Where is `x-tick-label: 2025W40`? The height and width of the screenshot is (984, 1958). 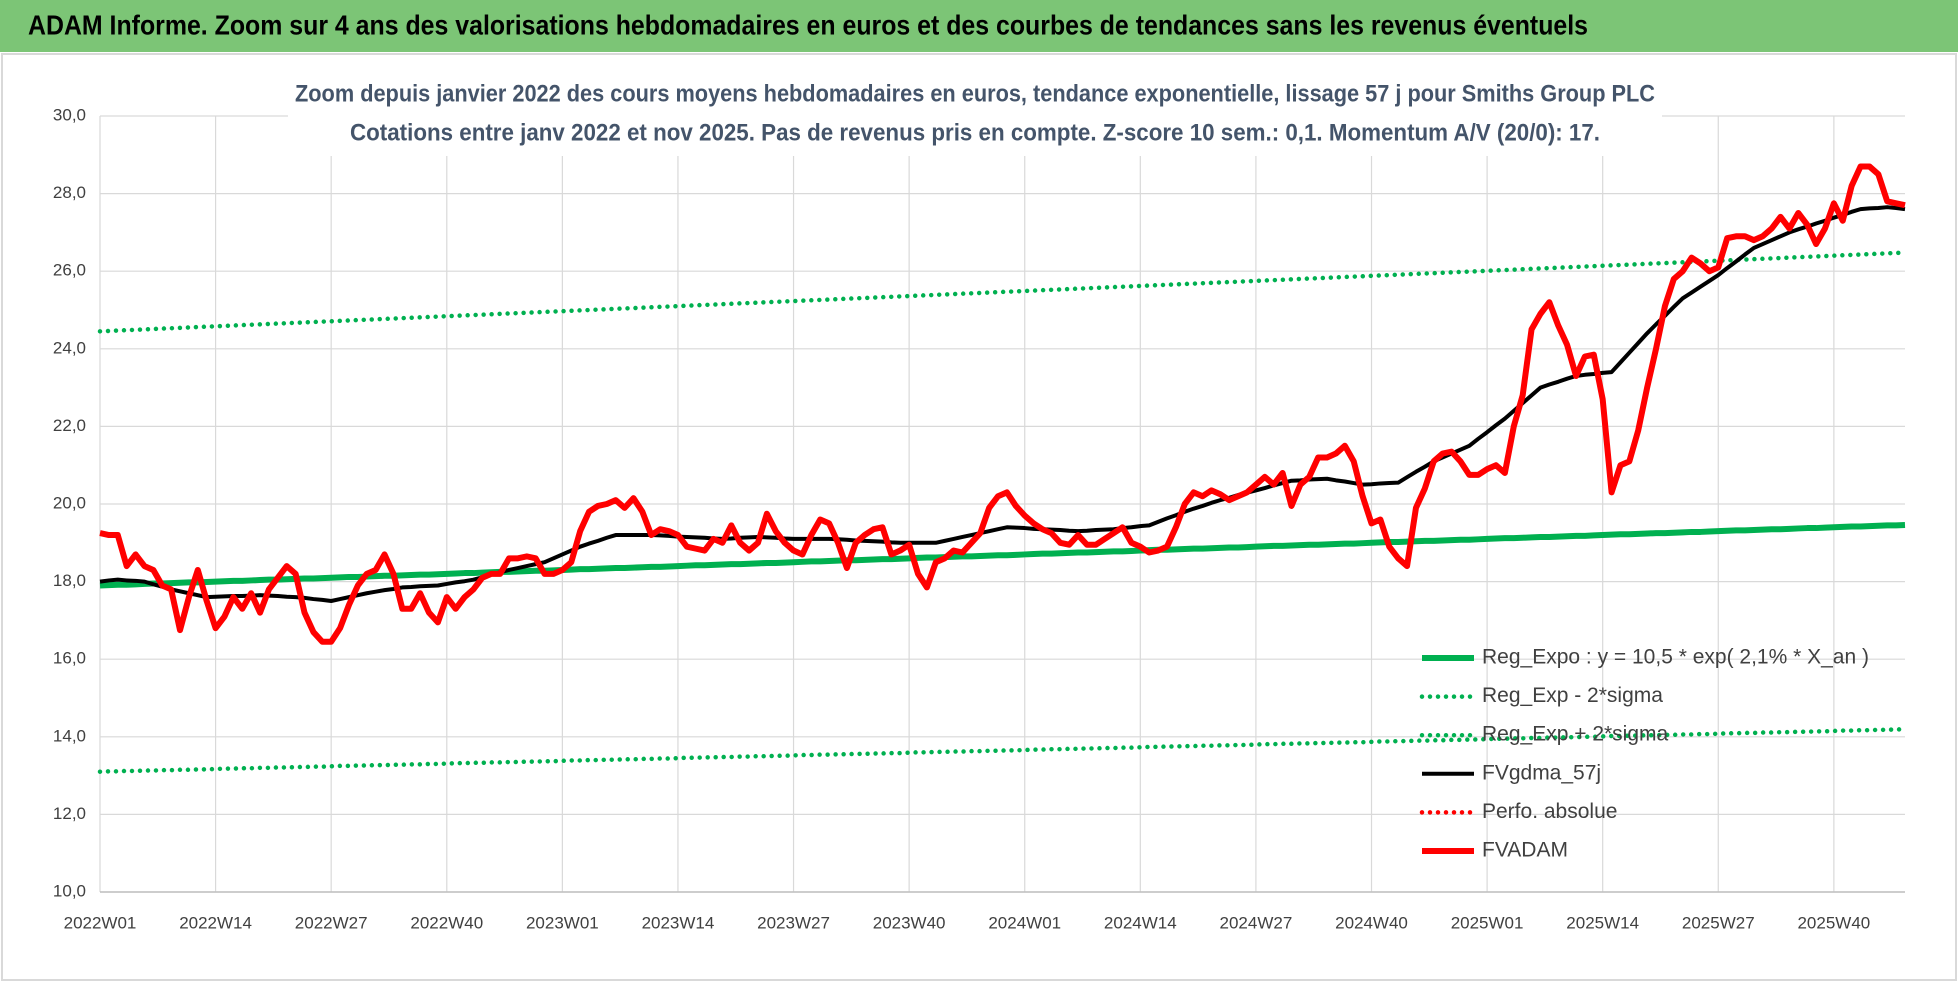 x-tick-label: 2025W40 is located at coordinates (1833, 922).